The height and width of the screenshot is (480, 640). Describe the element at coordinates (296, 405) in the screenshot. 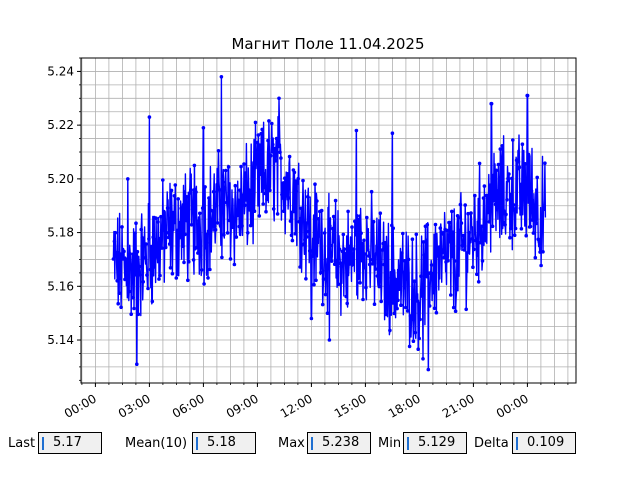

I see `x-tick-label: 12:00` at that location.